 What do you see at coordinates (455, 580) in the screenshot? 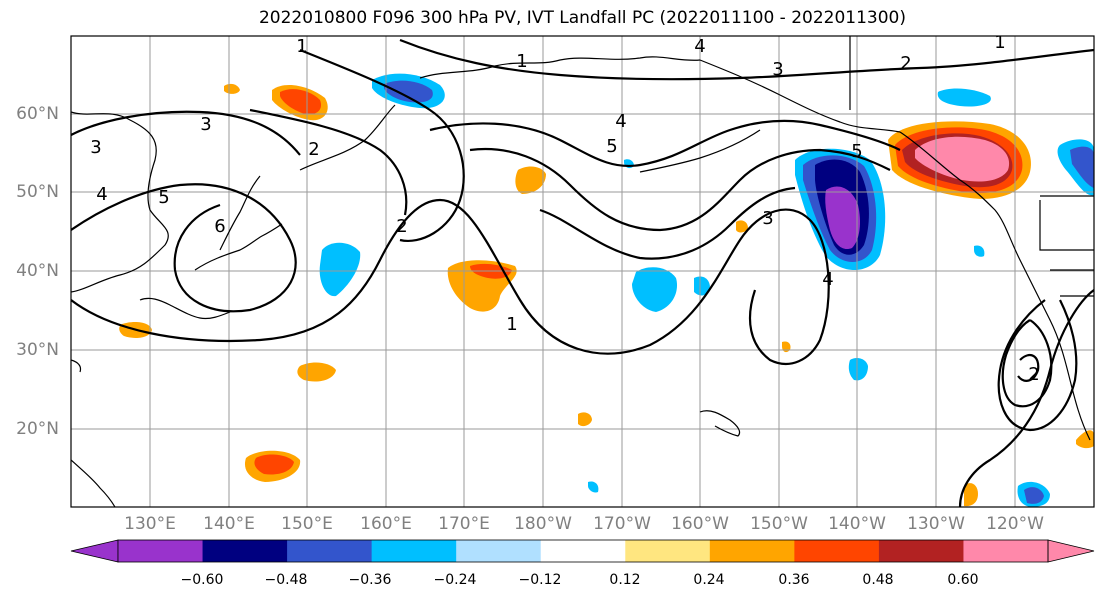
I see `colorbar-tick-label: −0.24` at bounding box center [455, 580].